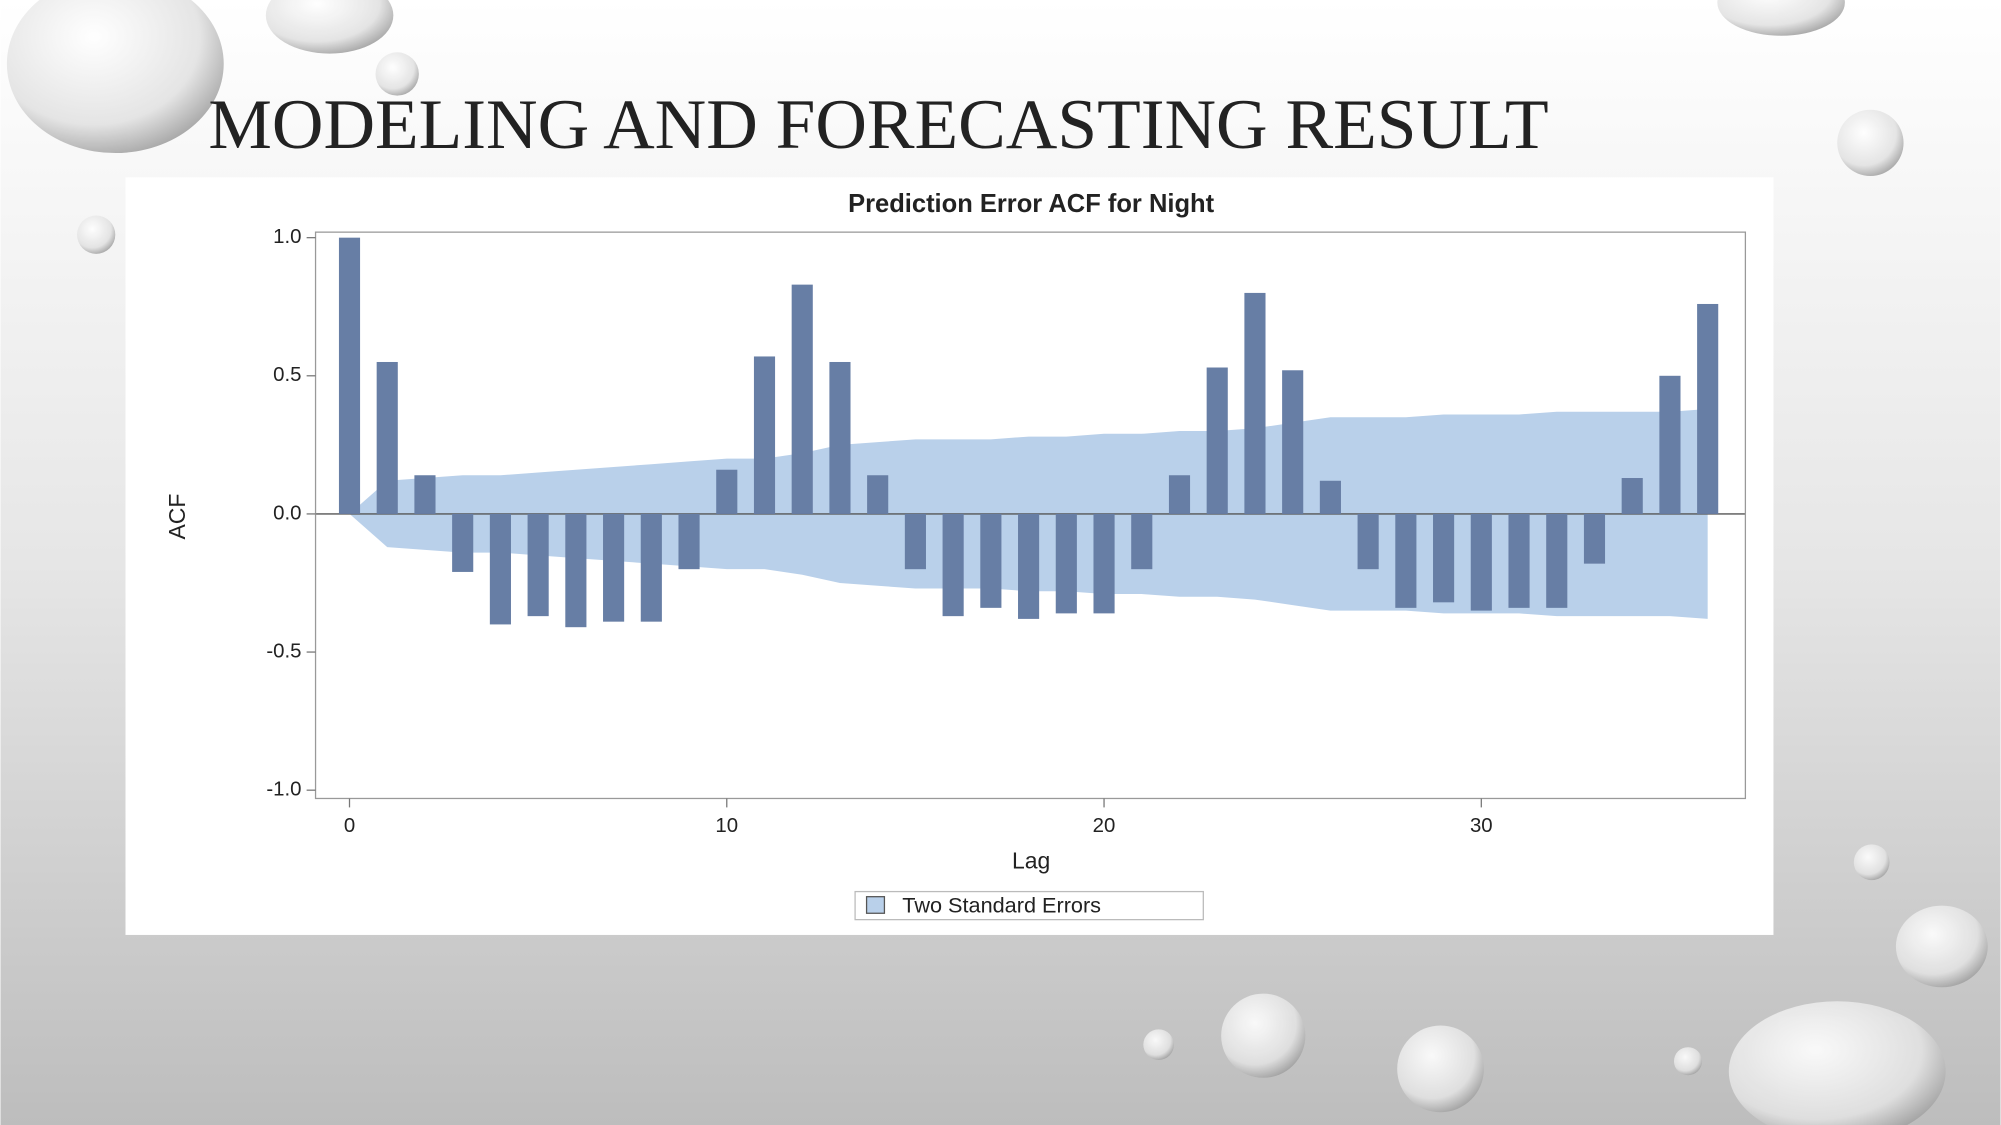  Describe the element at coordinates (726, 826) in the screenshot. I see `x-tick-label: 10` at that location.